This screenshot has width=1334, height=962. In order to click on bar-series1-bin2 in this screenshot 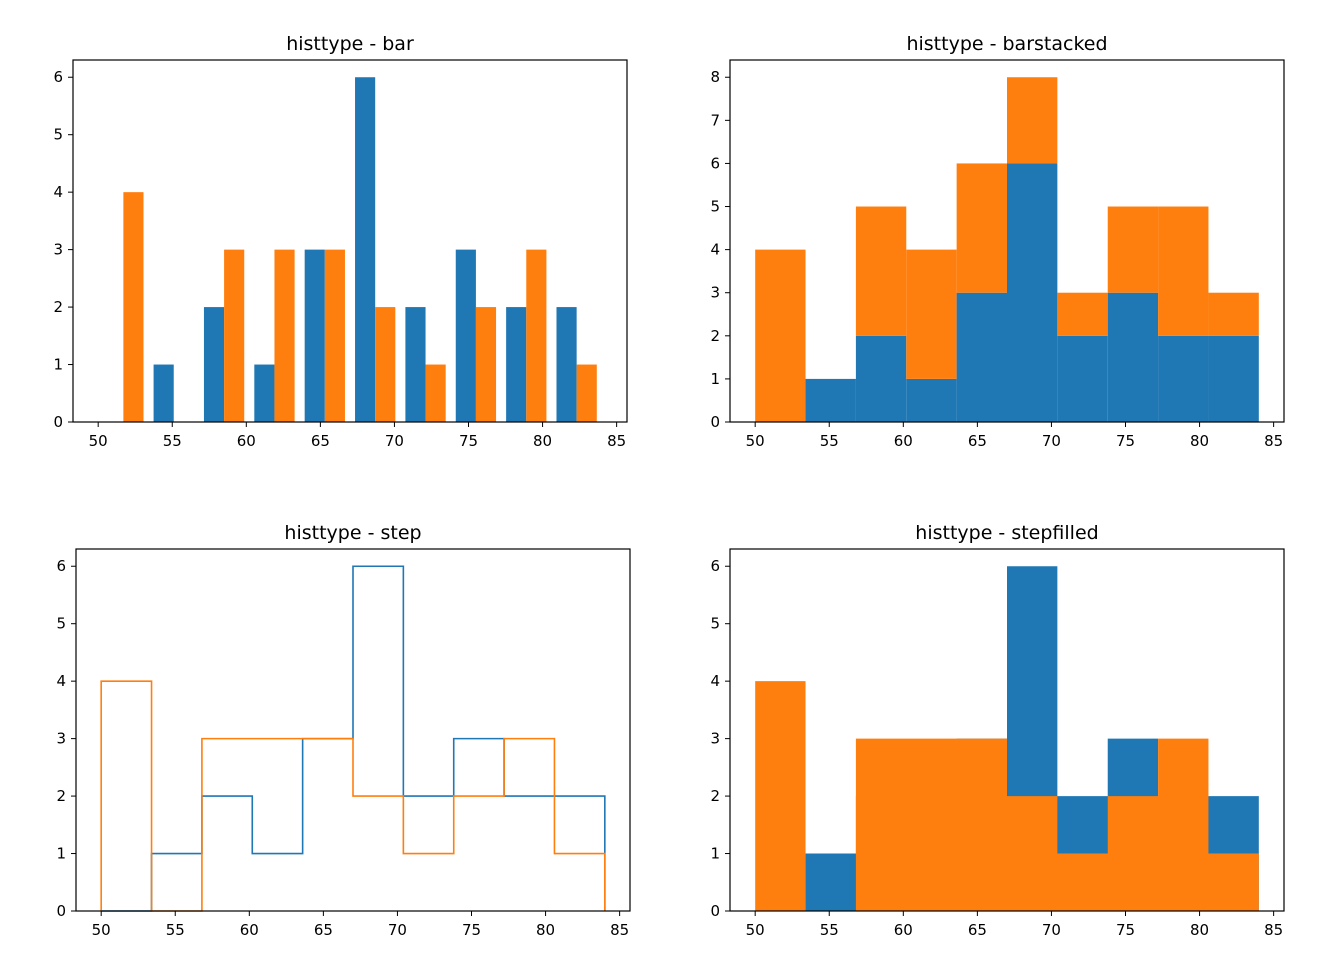, I will do `click(881, 378)`.